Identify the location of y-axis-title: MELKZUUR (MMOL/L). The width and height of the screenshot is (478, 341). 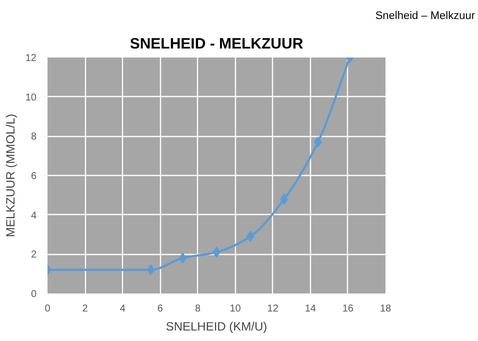
(10, 176).